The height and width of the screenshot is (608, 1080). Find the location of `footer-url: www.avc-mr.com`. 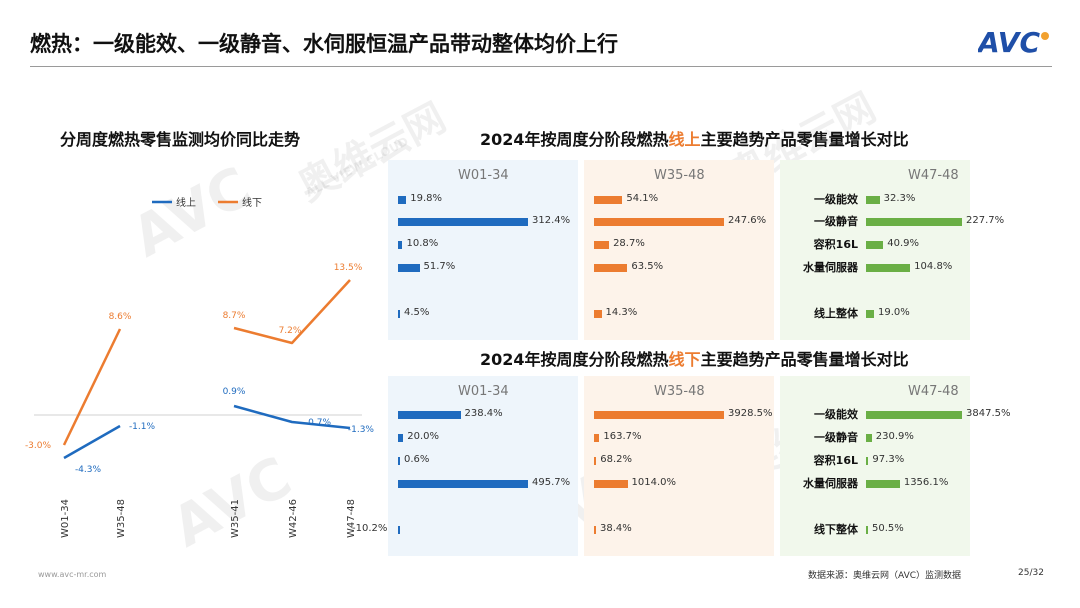

footer-url: www.avc-mr.com is located at coordinates (72, 574).